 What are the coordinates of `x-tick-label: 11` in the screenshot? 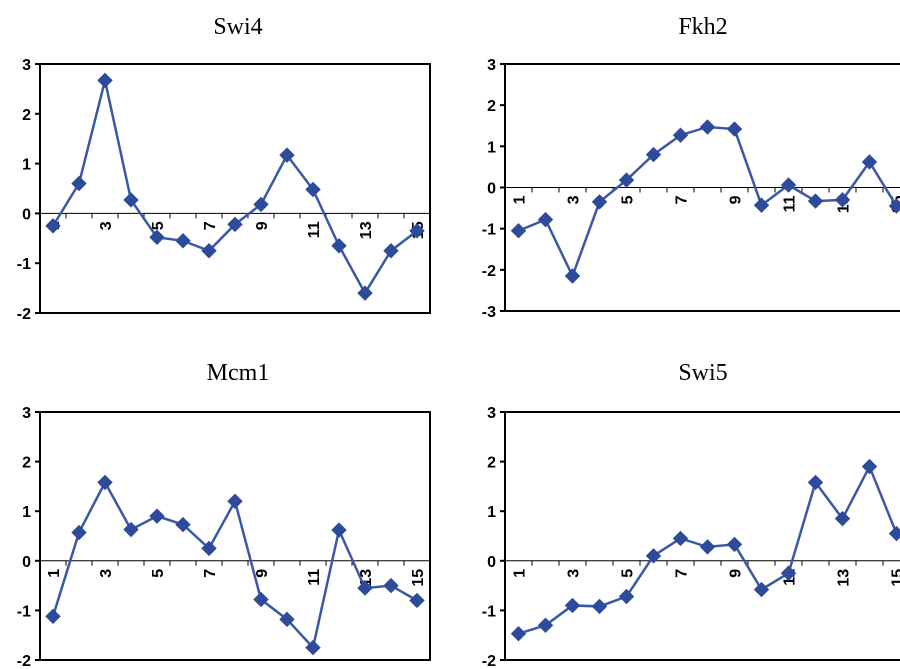 It's located at (314, 577).